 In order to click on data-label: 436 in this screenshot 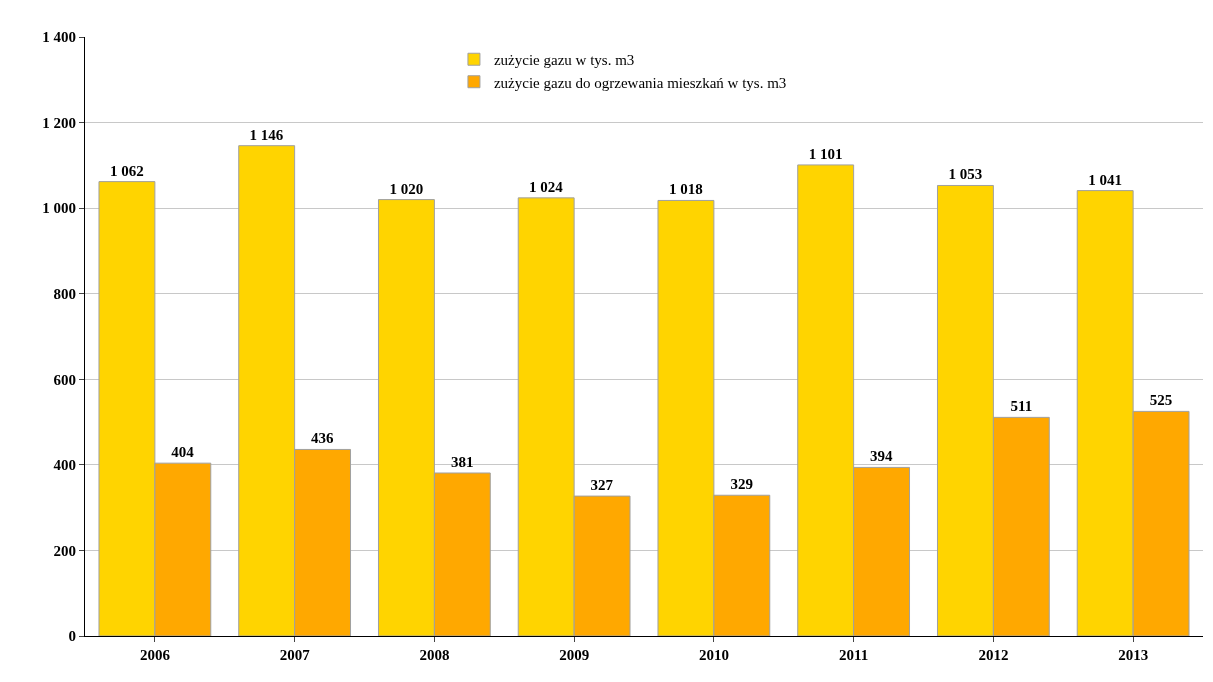, I will do `click(323, 438)`.